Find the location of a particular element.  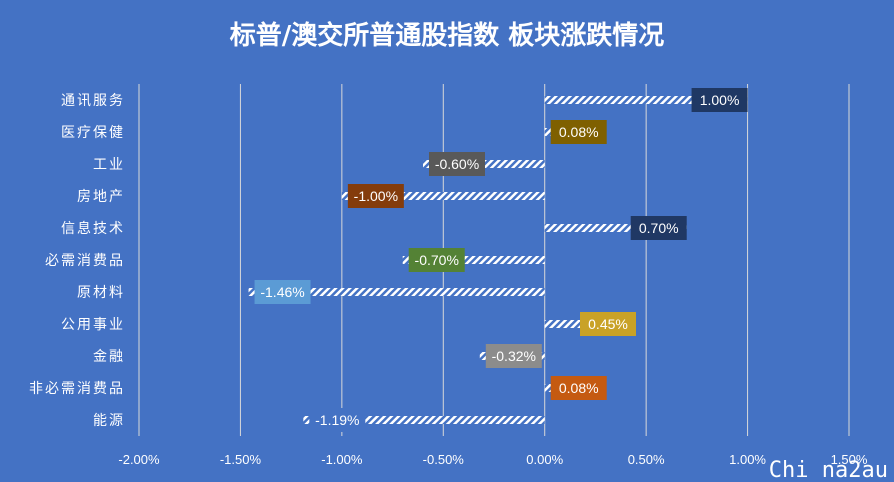

data-label-text: -1.46% is located at coordinates (282, 292).